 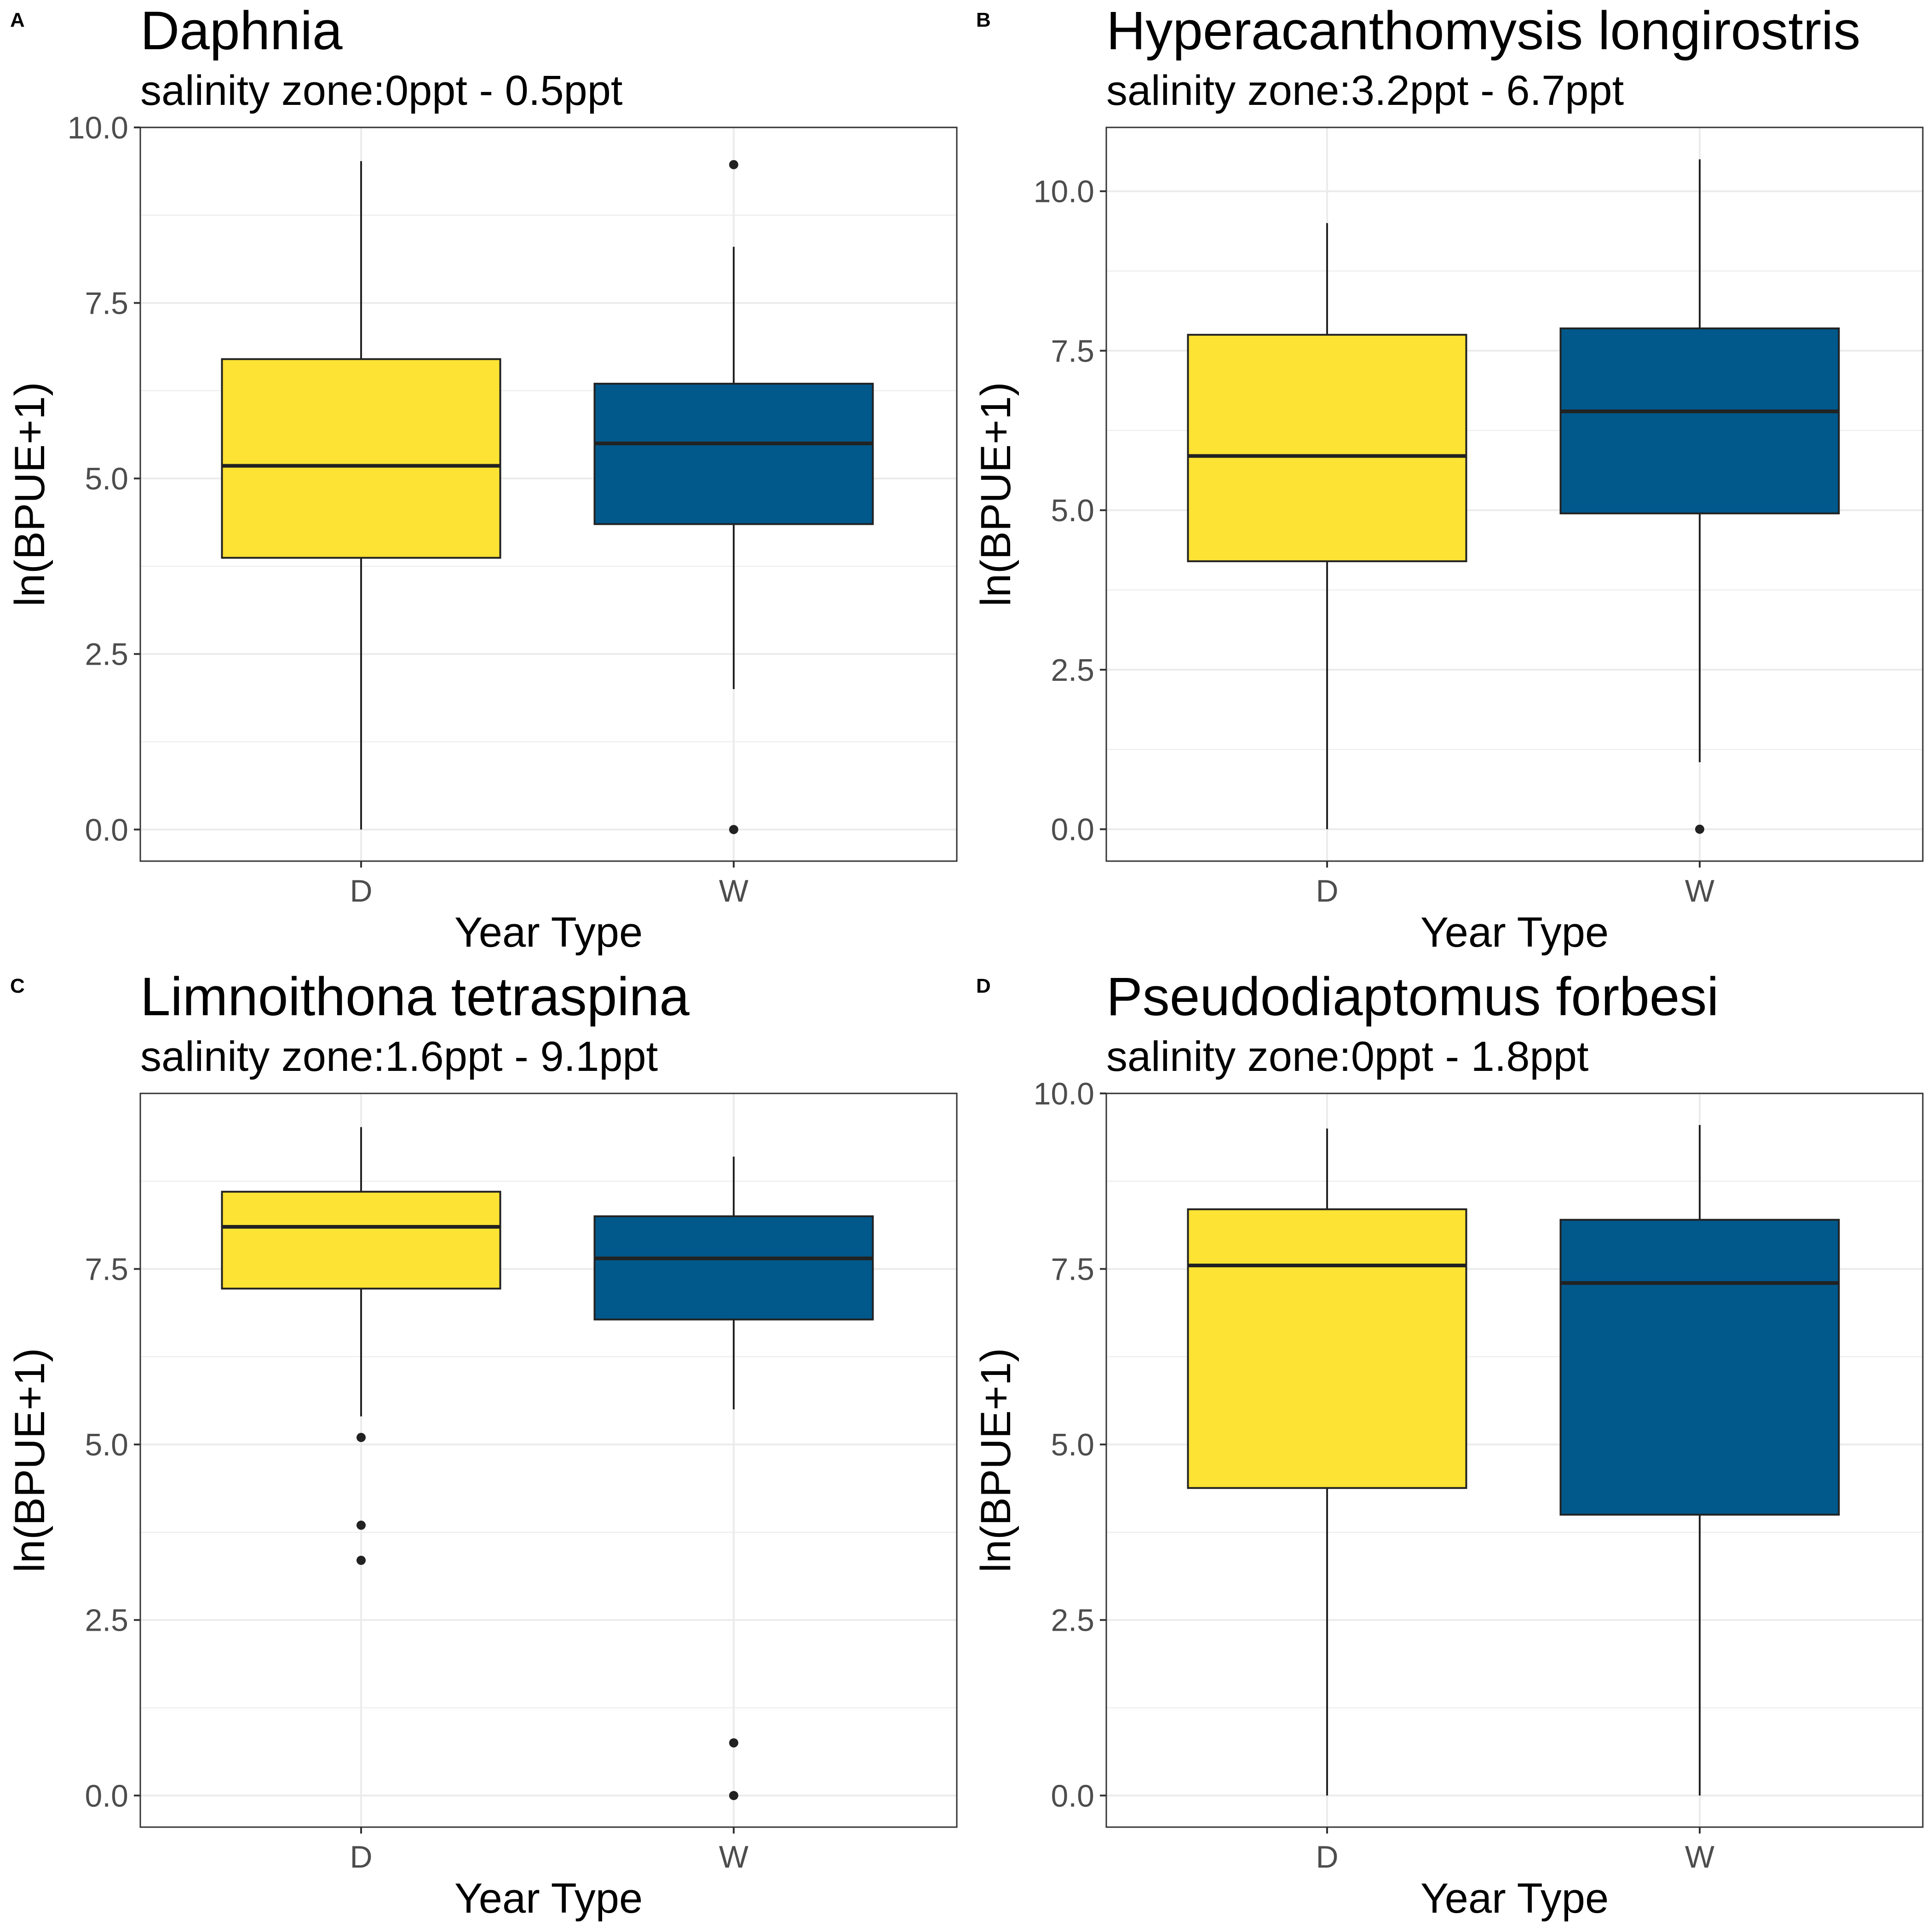 What do you see at coordinates (1365, 90) in the screenshot?
I see `panel-subtitle: salinity zone:3.2ppt - 6.7ppt` at bounding box center [1365, 90].